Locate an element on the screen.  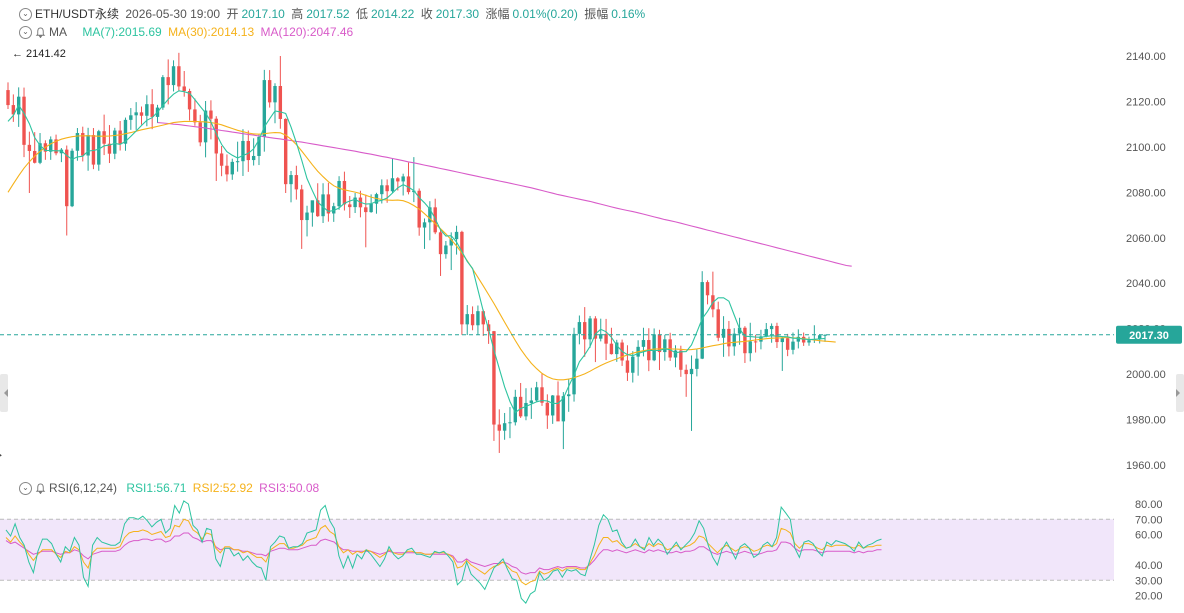
low-value: 2014.22 is located at coordinates (392, 14).